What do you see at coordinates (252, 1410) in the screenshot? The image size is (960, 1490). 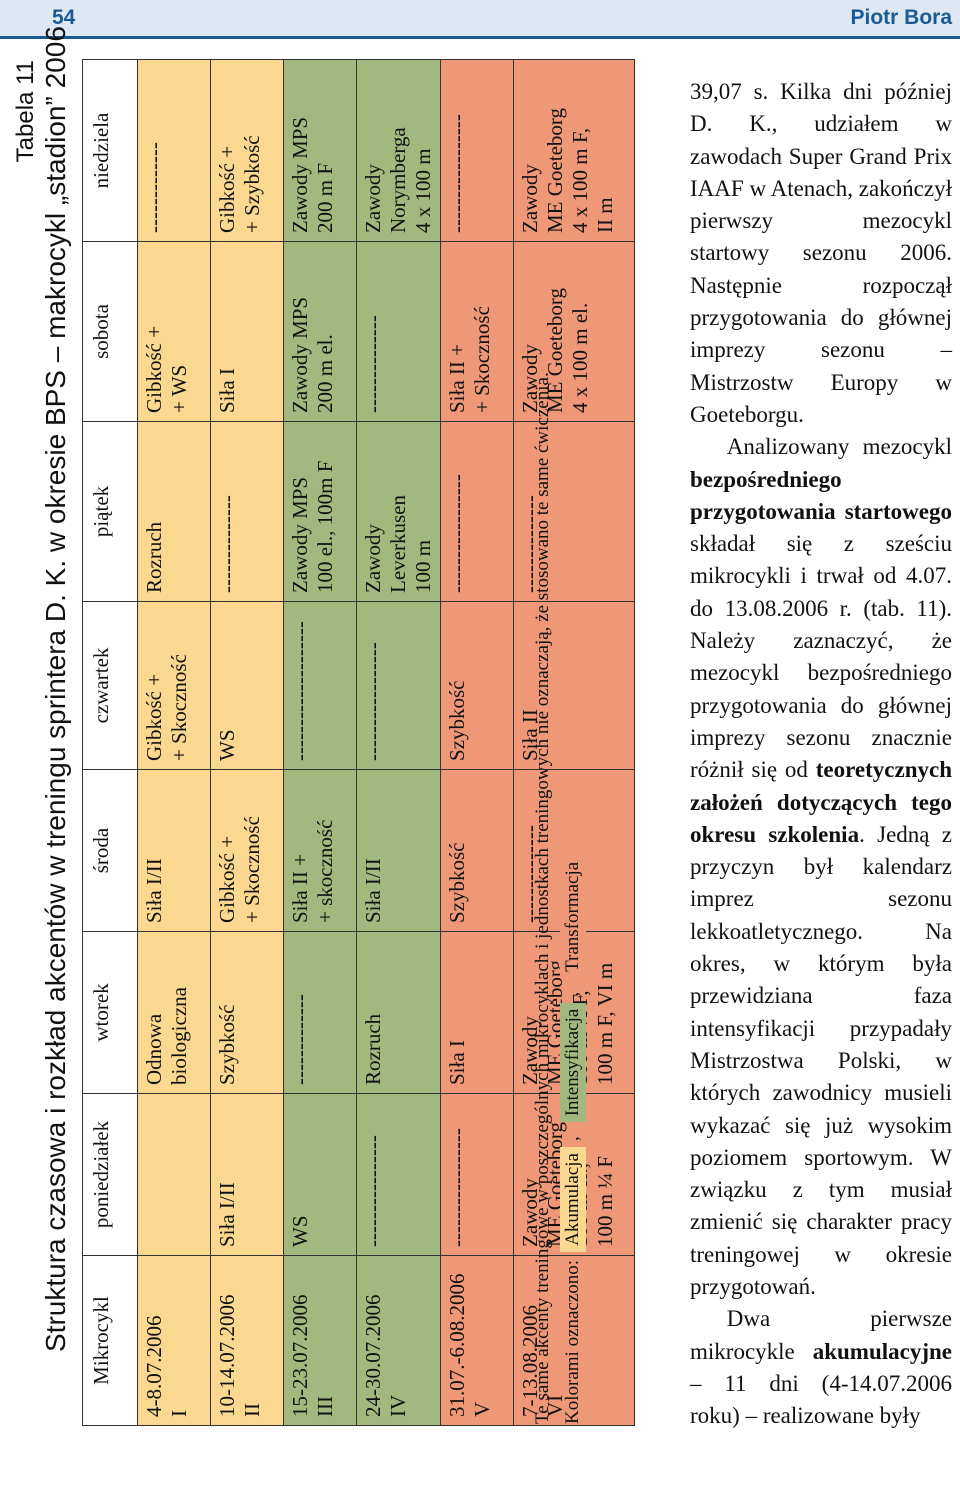 I see `microcycle-number: II` at bounding box center [252, 1410].